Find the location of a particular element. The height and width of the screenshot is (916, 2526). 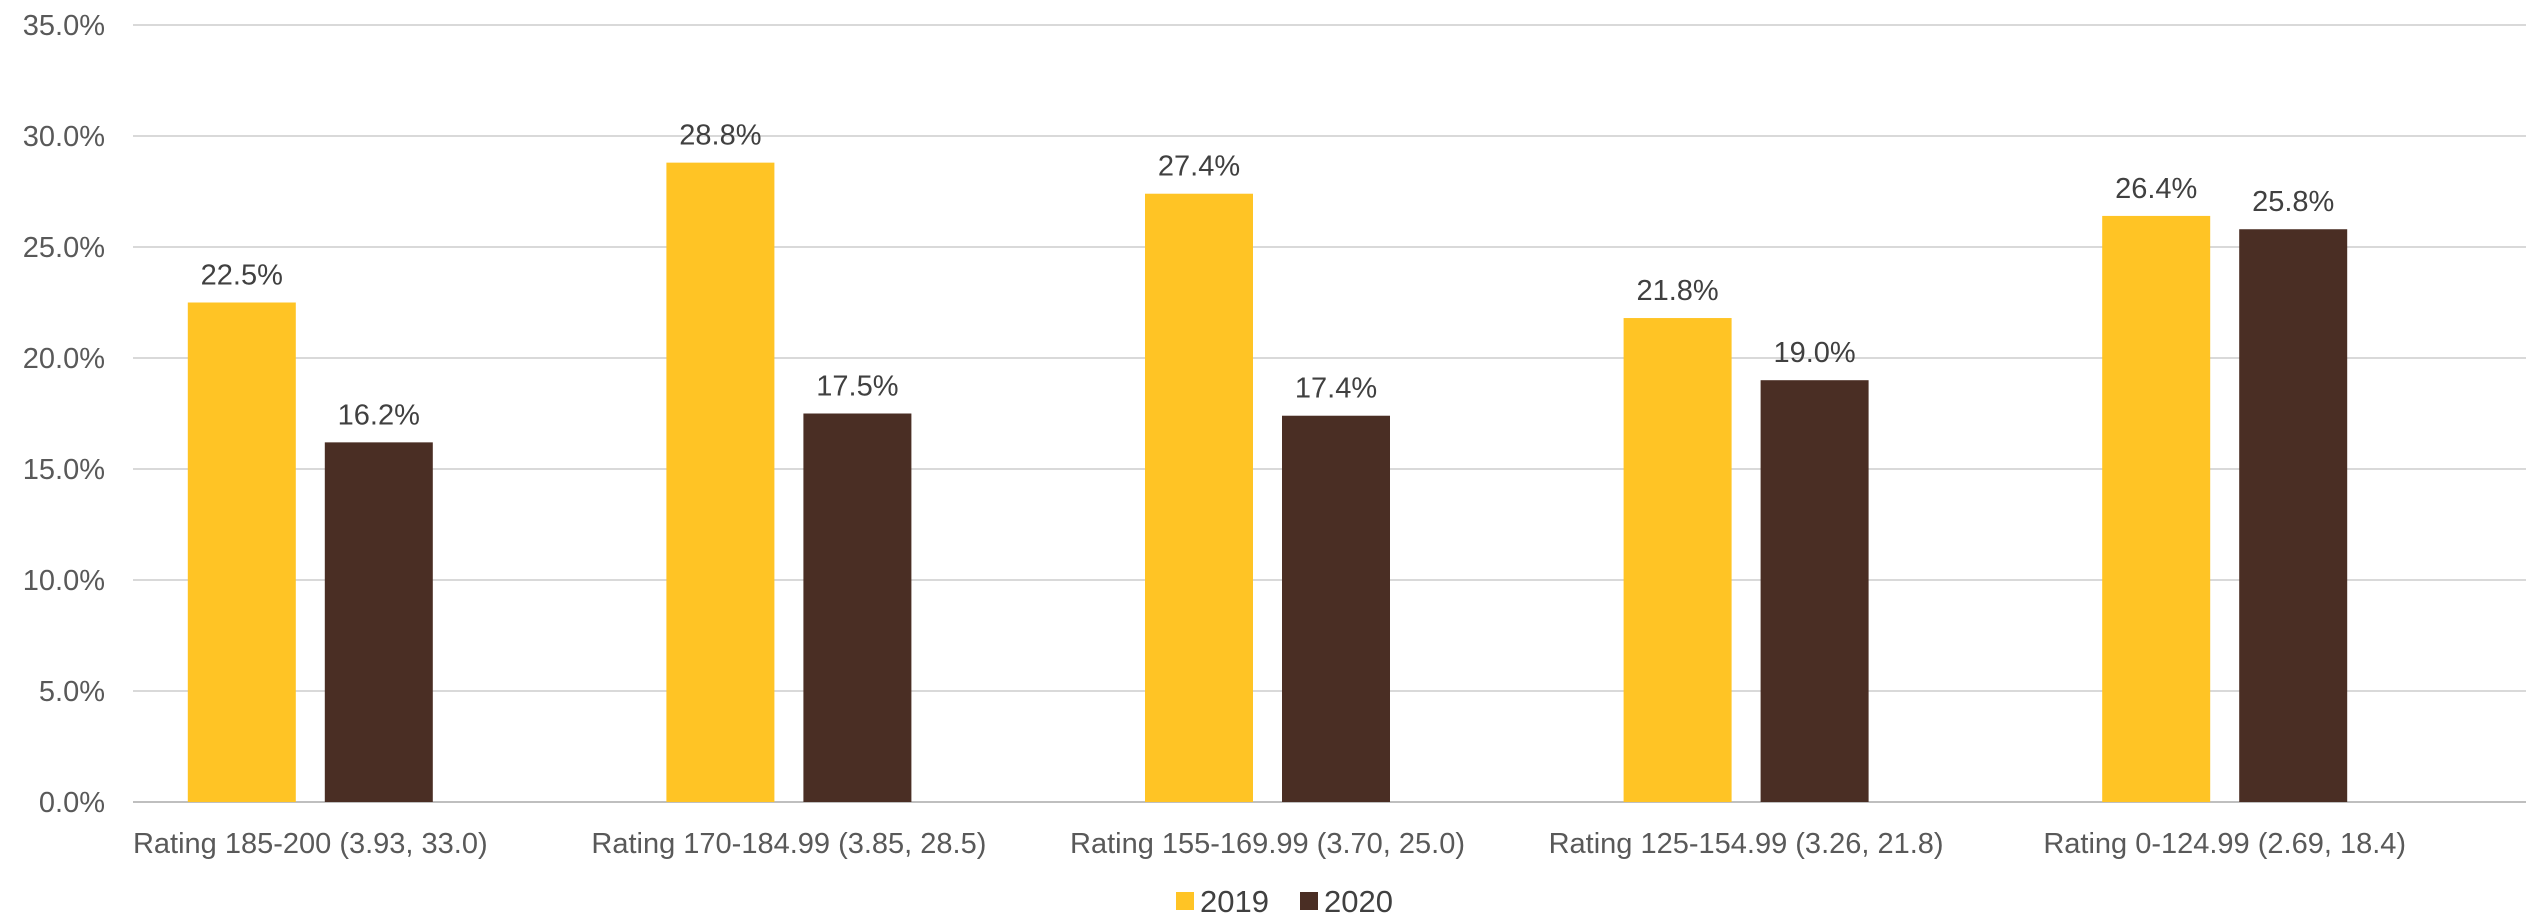

data-label: 25.8% is located at coordinates (2293, 202).